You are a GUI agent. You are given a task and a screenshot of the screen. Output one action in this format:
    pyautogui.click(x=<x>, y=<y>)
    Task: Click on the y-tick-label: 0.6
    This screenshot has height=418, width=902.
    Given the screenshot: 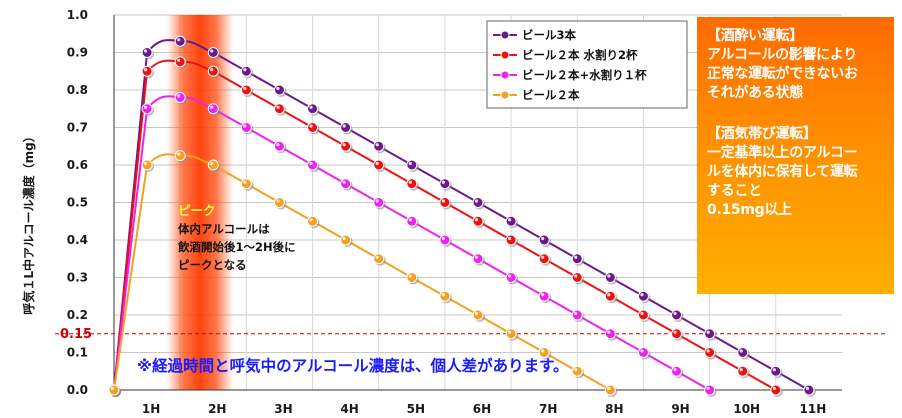 What is the action you would take?
    pyautogui.click(x=77, y=165)
    